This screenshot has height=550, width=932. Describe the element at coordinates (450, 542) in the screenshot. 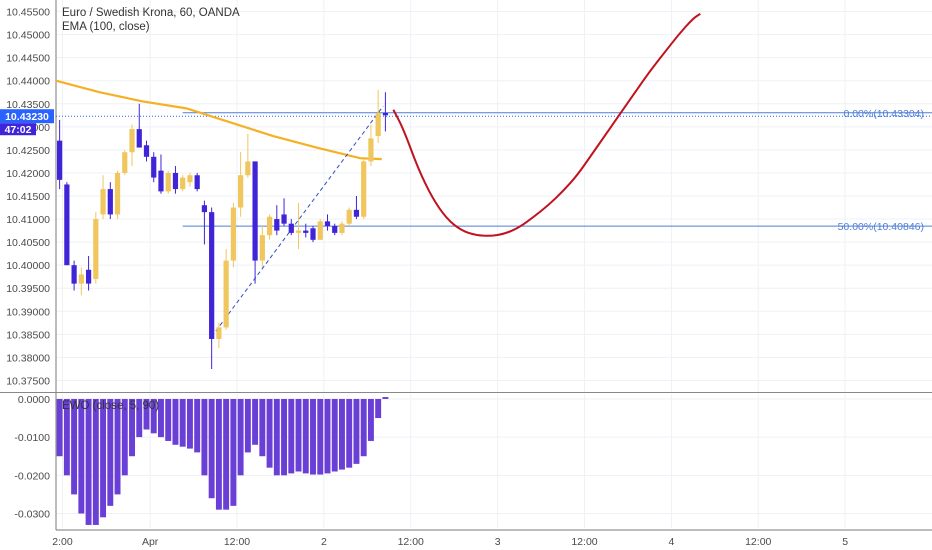

I see `x-axis-ticks: 2:00 Apr 12:00 2 12:00 3 12:00 4 12:00 5` at that location.